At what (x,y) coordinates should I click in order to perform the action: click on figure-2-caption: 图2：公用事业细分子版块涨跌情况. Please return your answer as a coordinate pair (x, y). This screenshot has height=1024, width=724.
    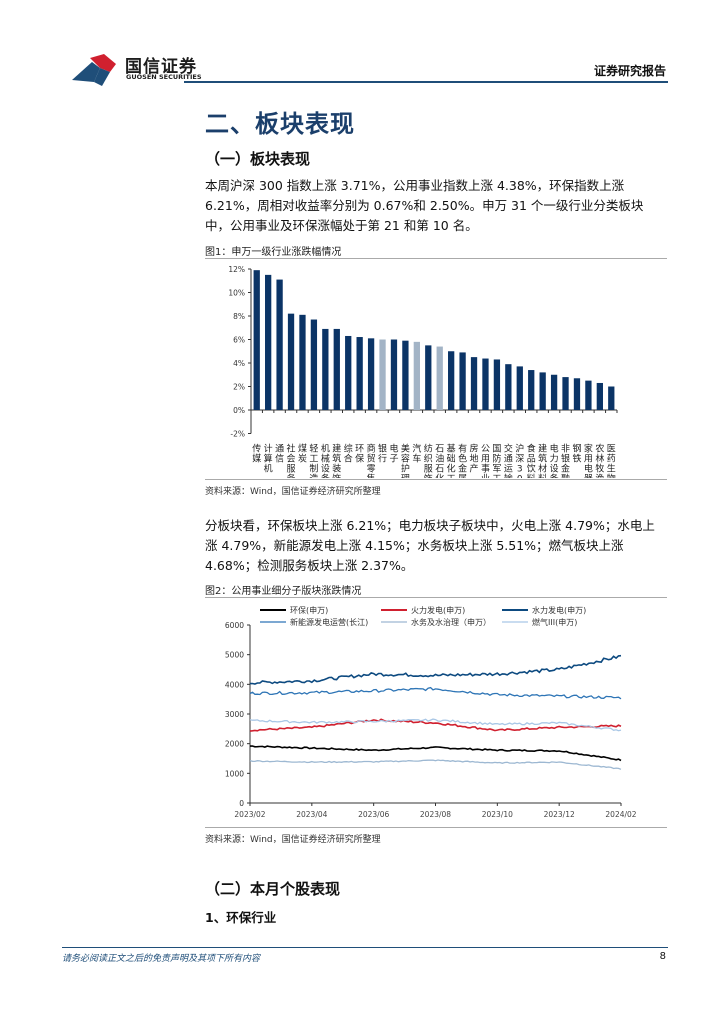
    Looking at the image, I should click on (283, 591).